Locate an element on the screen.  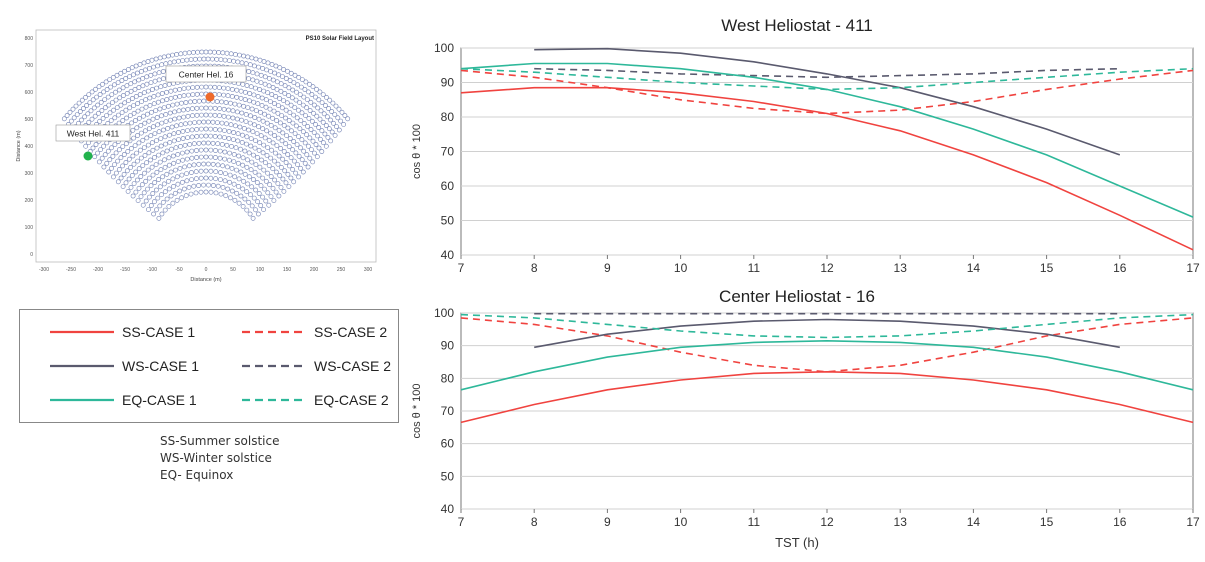
y-tick-label: 70 is located at coordinates (448, 152).